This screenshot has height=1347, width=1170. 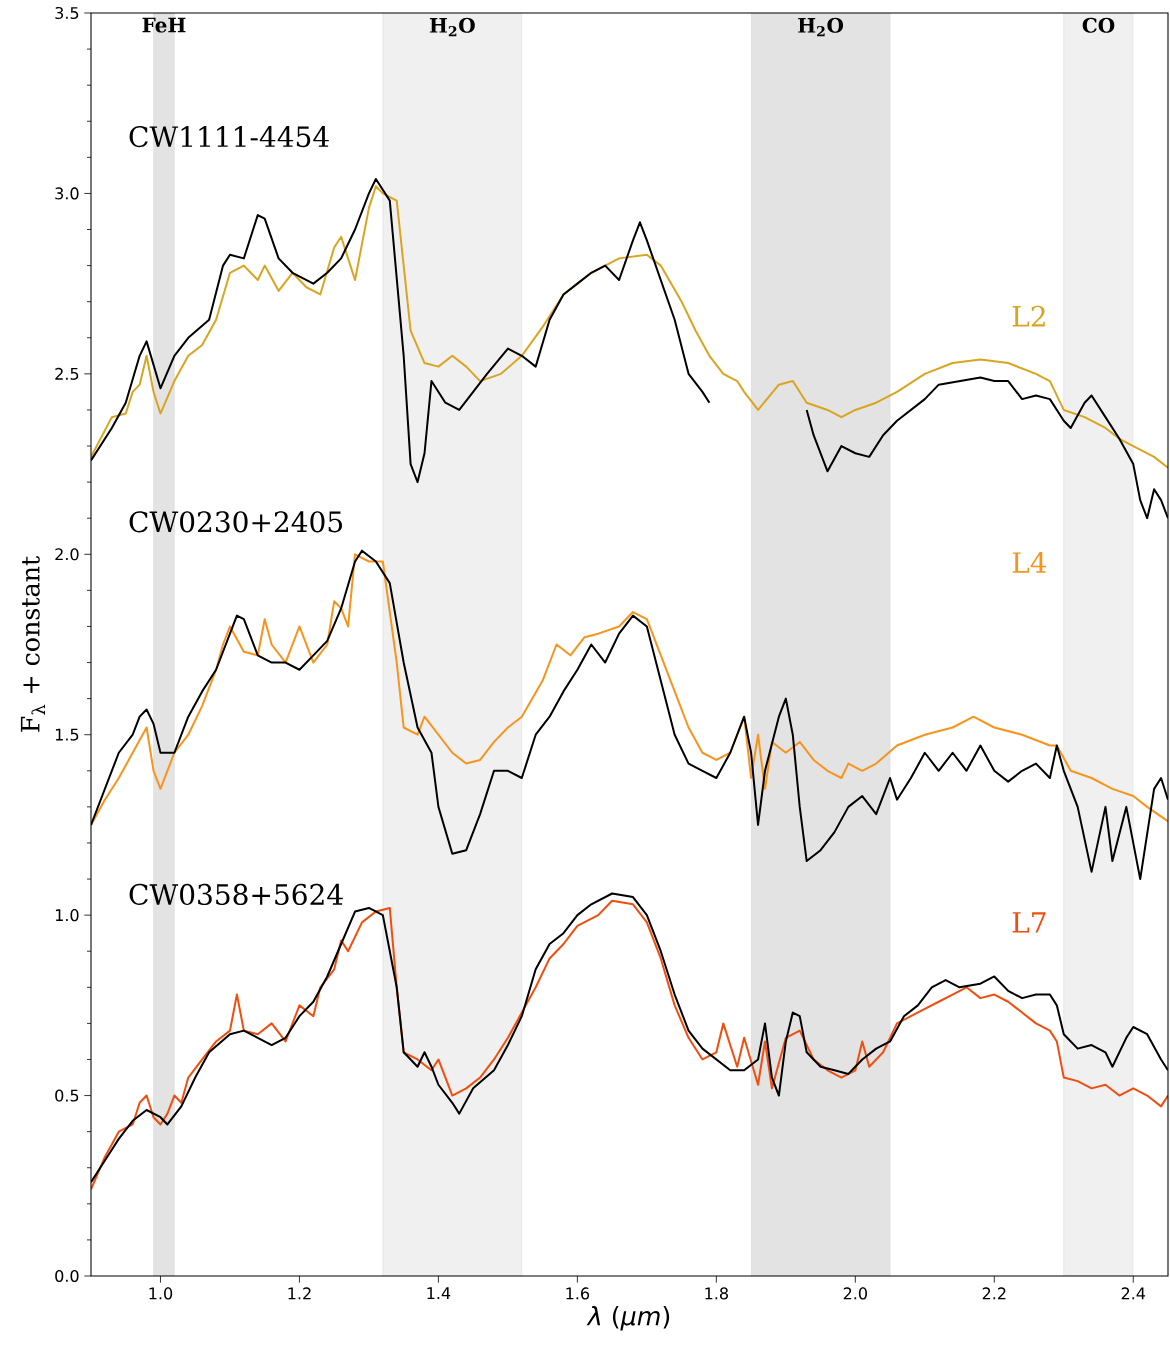 What do you see at coordinates (33, 644) in the screenshot?
I see `y-axis-title: F$_{λ}$ + constant` at bounding box center [33, 644].